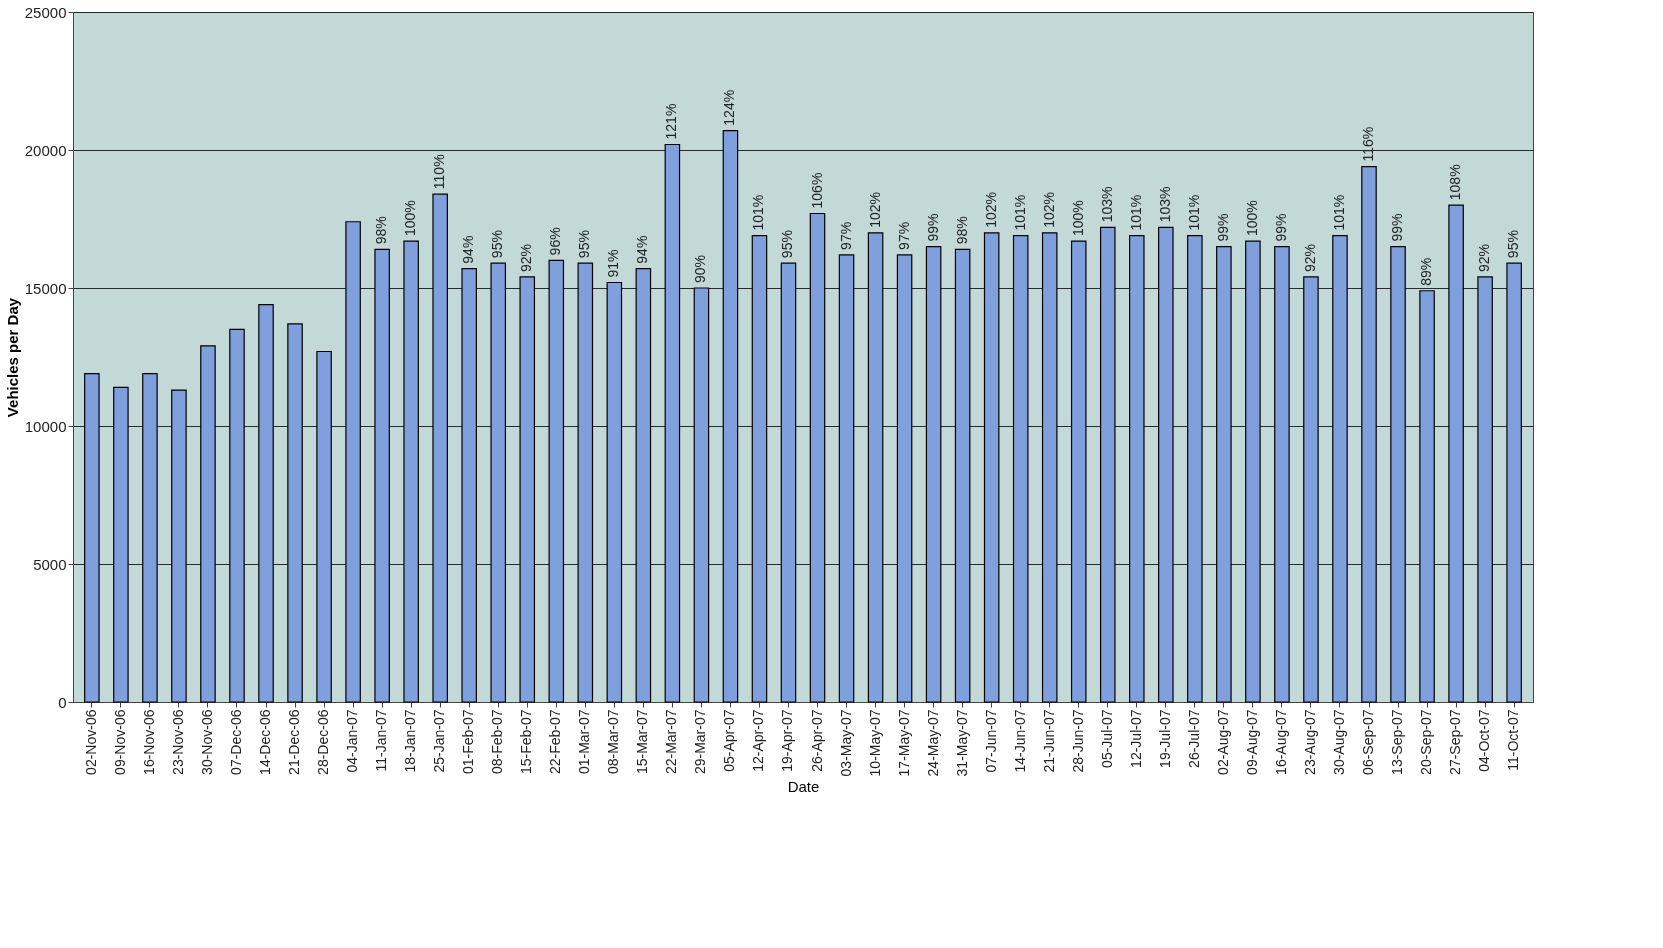 This screenshot has height=948, width=1663. What do you see at coordinates (787, 740) in the screenshot?
I see `x-tick-label: 19-Apr-07` at bounding box center [787, 740].